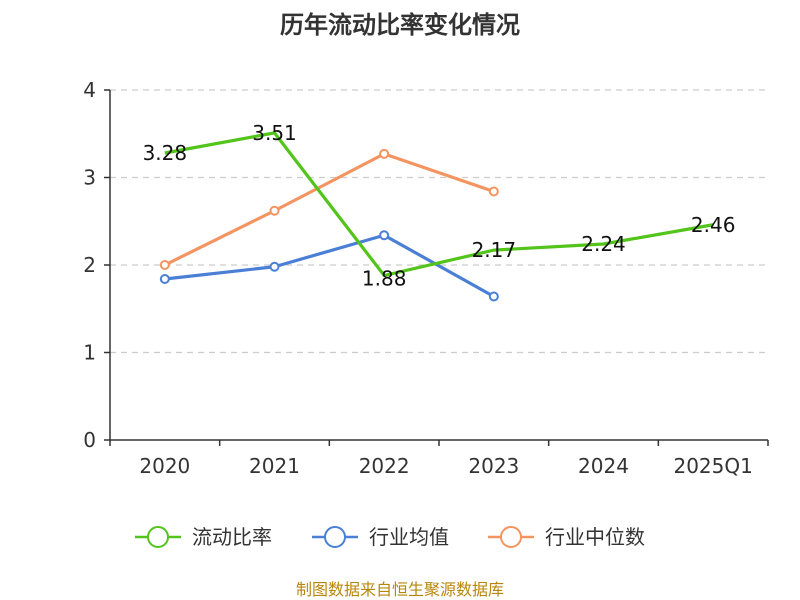 The image size is (800, 600). I want to click on x-tick-label: 2024, so click(603, 466).